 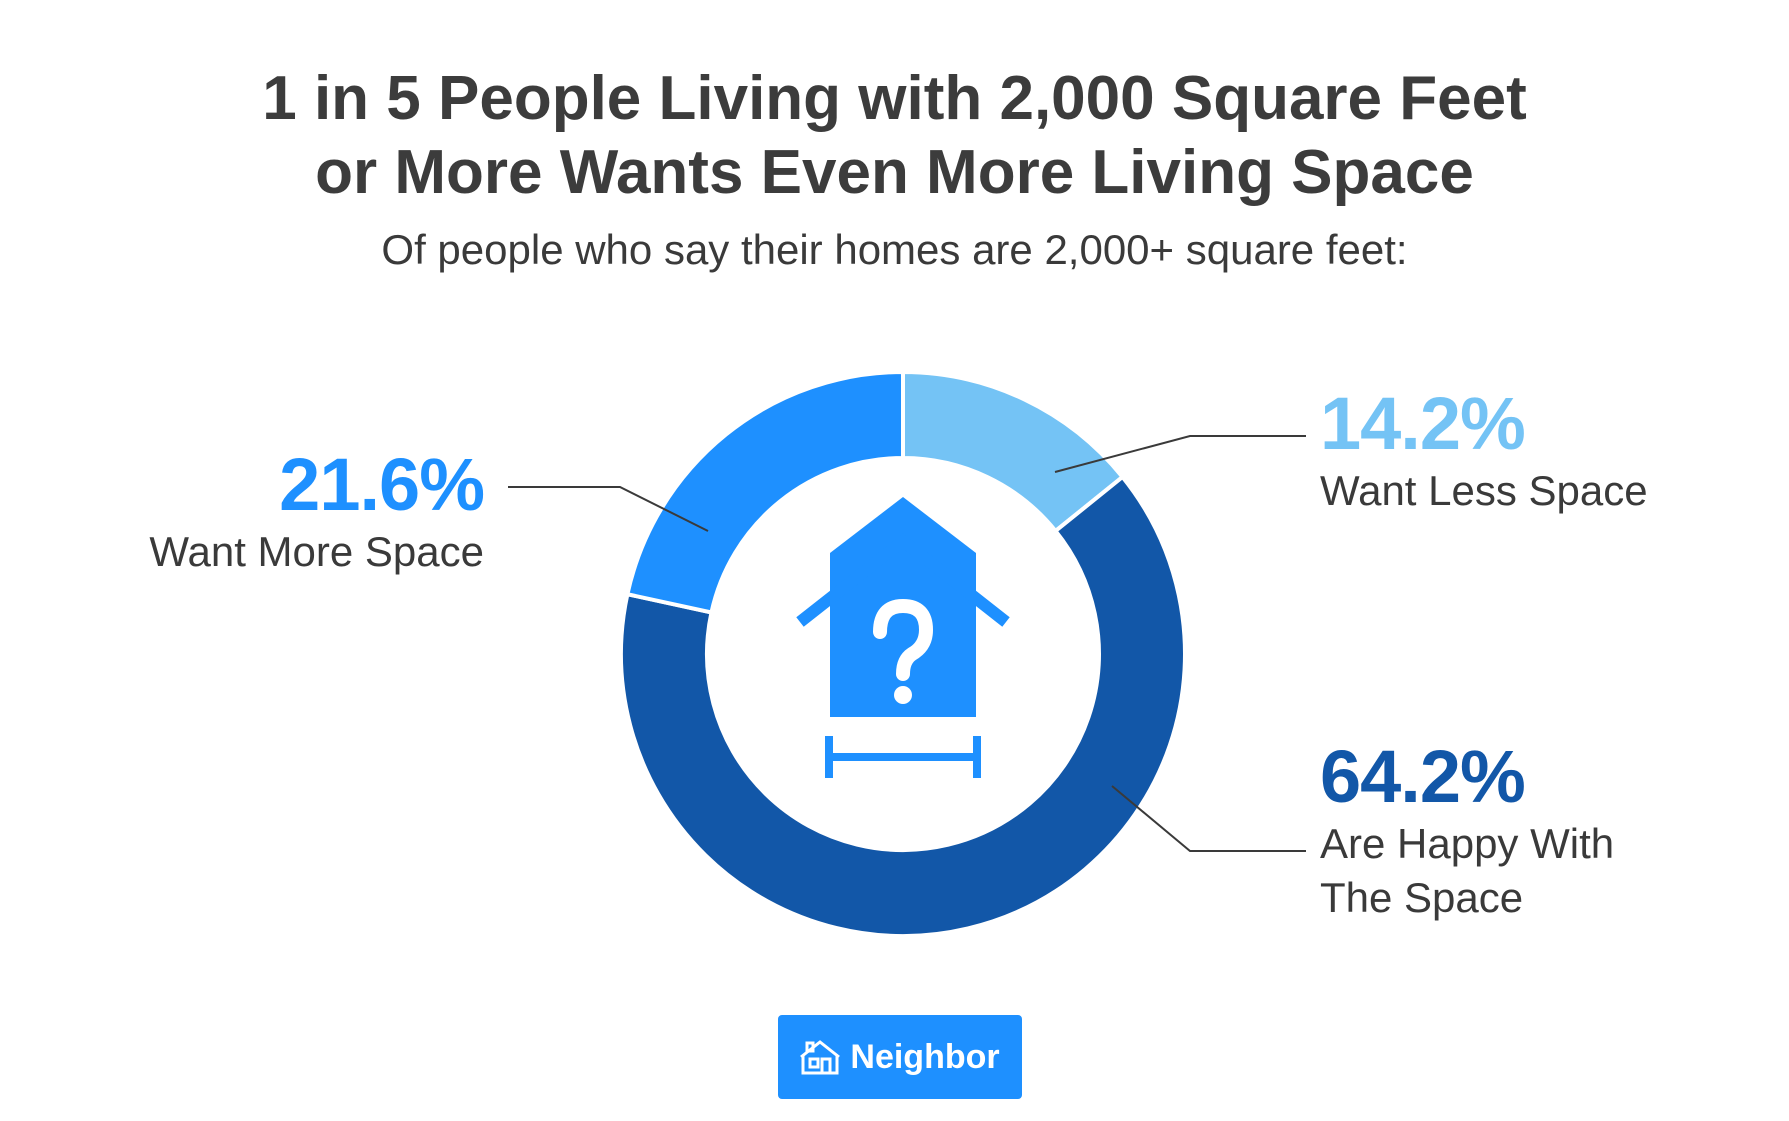 What do you see at coordinates (382, 484) in the screenshot?
I see `slice-value-want-more: 21.6%` at bounding box center [382, 484].